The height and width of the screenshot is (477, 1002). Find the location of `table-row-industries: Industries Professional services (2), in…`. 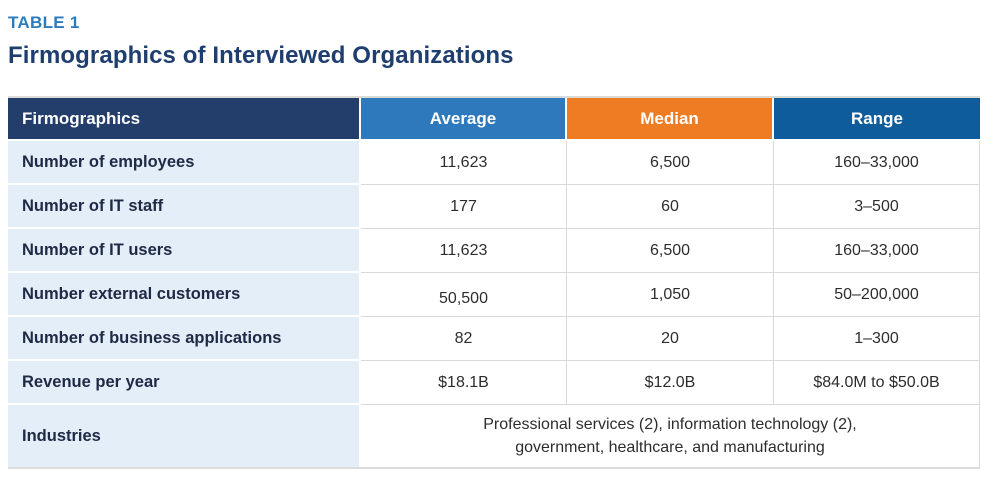

table-row-industries: Industries Professional services (2), in… is located at coordinates (494, 436).